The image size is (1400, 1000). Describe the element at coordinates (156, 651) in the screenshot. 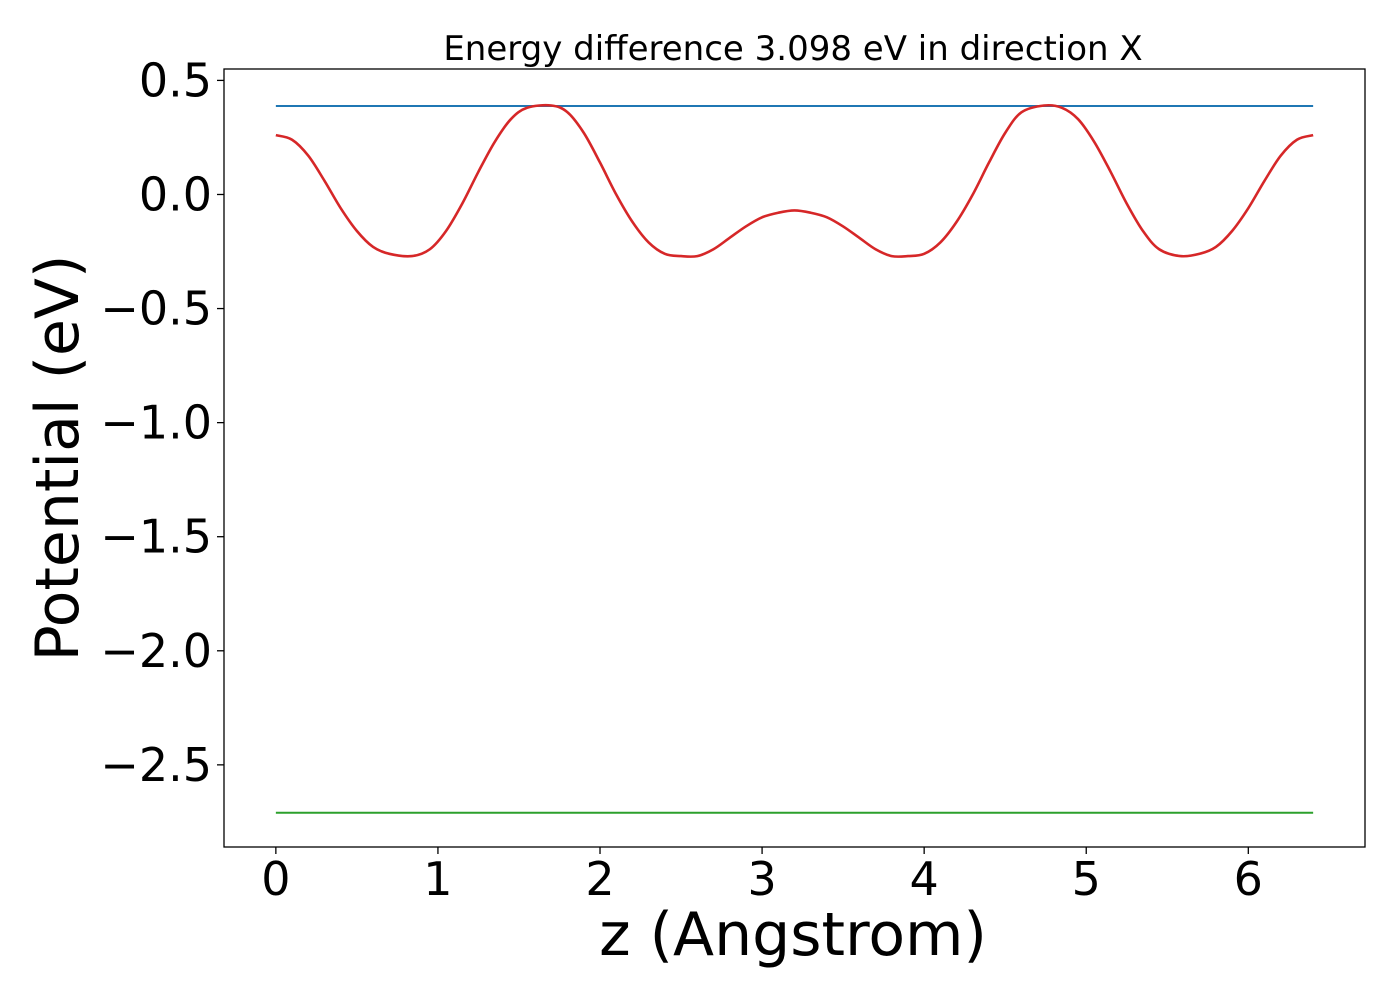

I see `y-tick-label: −2.0` at that location.